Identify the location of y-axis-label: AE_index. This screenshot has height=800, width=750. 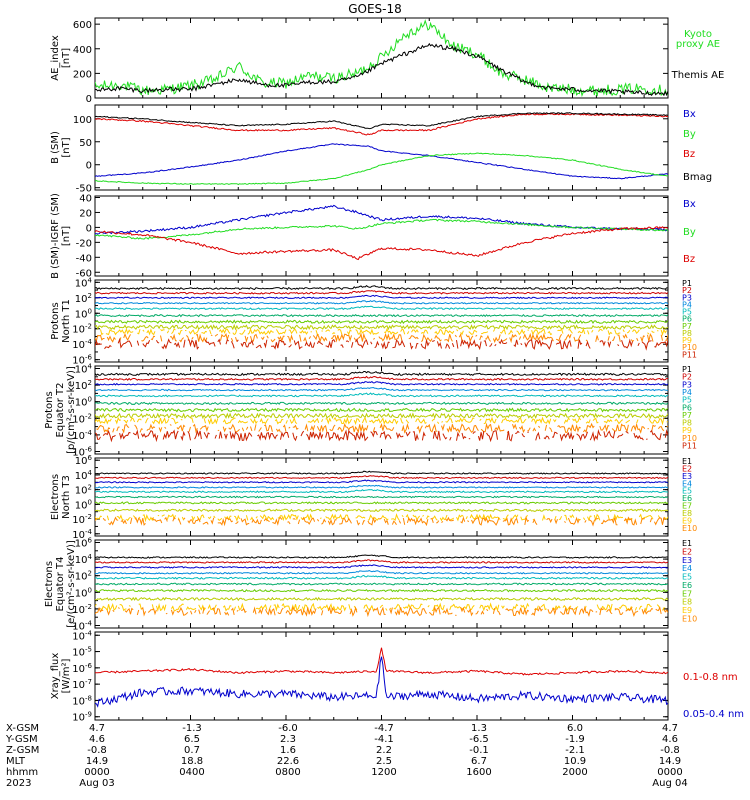
(55, 58).